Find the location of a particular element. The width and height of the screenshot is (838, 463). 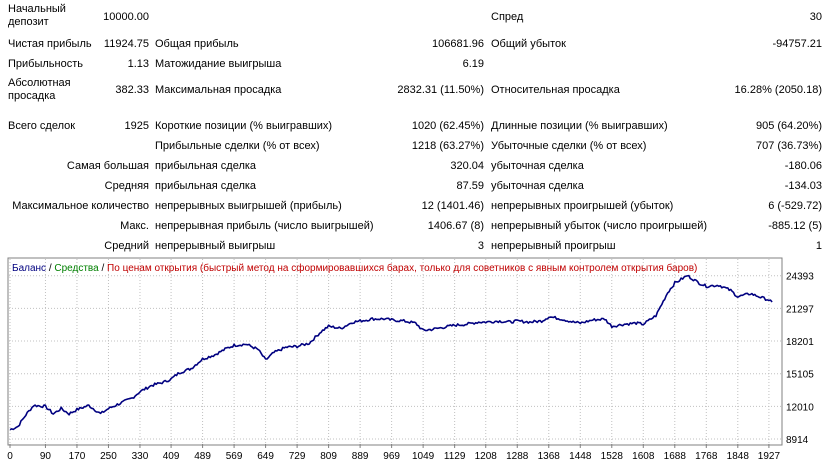

x-tick-label: 1208 is located at coordinates (486, 456).